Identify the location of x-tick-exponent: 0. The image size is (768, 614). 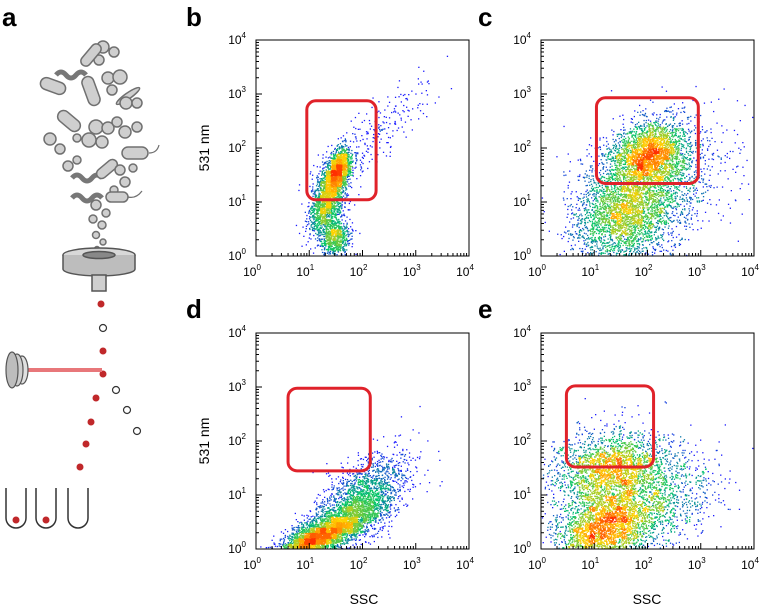
(258, 267).